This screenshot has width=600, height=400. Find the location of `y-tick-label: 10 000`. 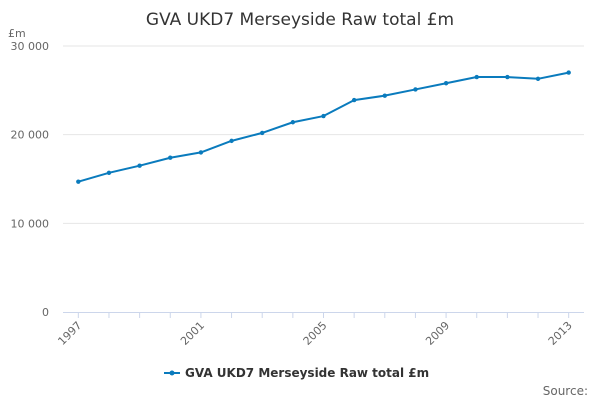

y-tick-label: 10 000 is located at coordinates (30, 223).